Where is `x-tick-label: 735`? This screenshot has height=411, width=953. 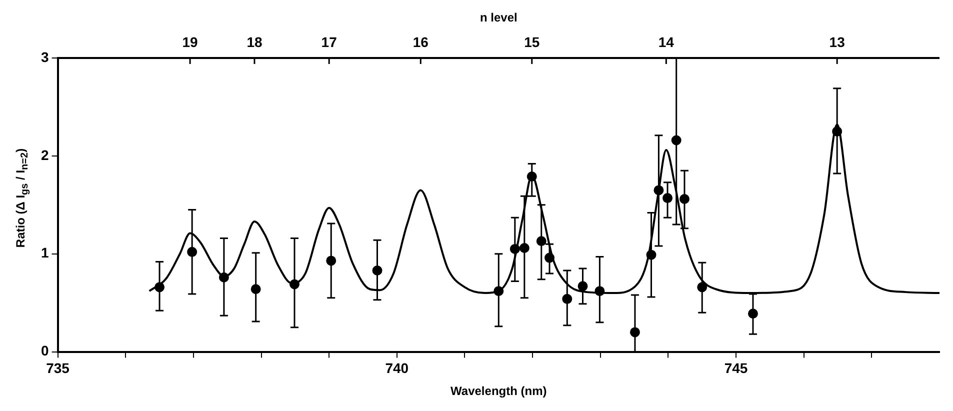
x-tick-label: 735 is located at coordinates (58, 368).